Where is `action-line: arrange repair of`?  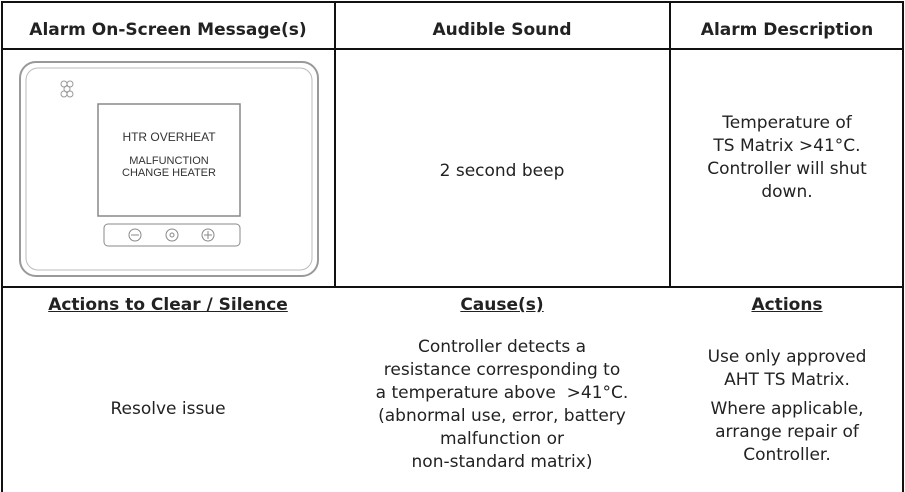
action-line: arrange repair of is located at coordinates (787, 432).